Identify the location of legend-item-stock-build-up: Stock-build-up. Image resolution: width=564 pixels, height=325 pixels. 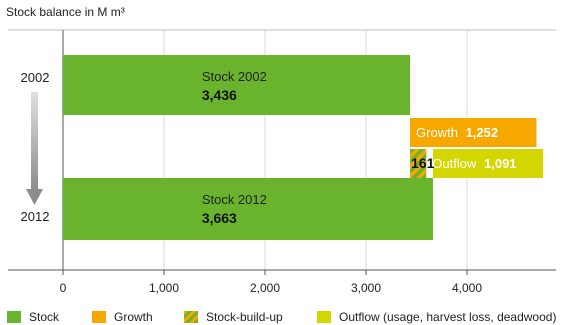
(233, 316).